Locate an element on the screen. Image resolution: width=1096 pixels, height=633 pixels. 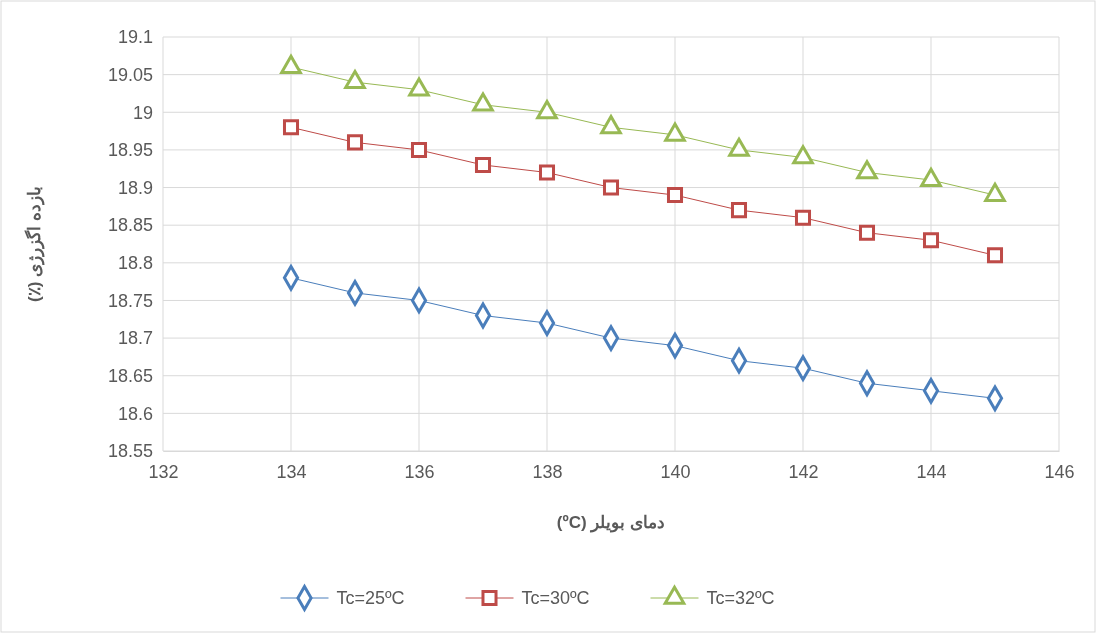
y-tick-label: 18.6 is located at coordinates (135, 413).